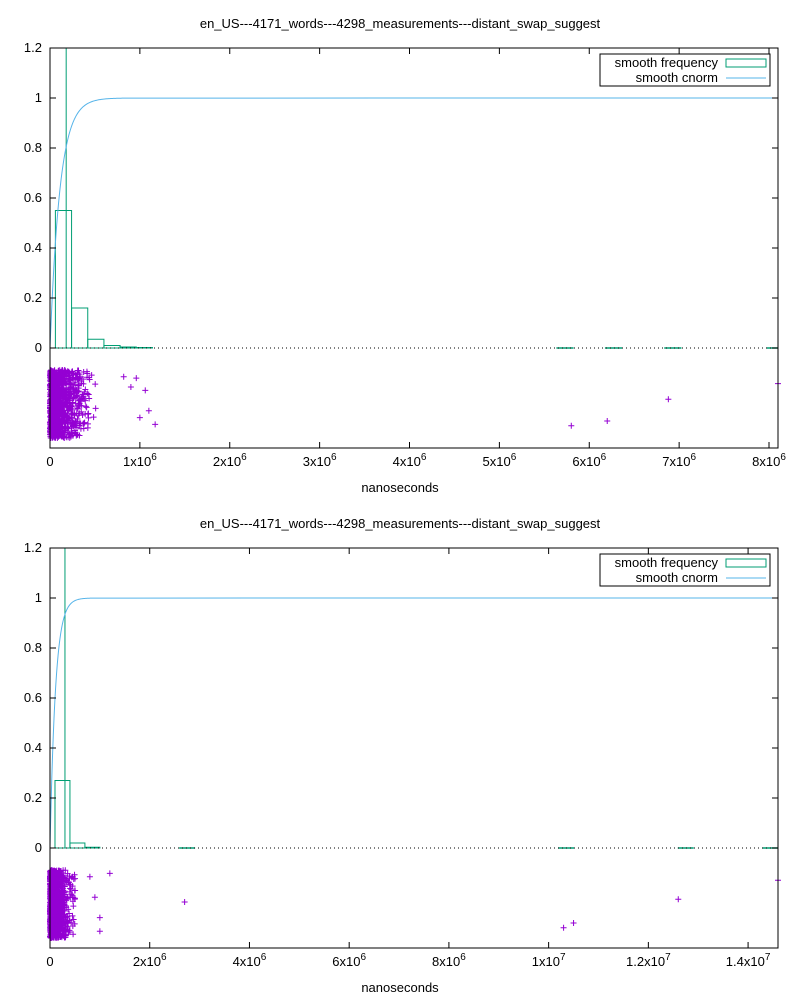 The height and width of the screenshot is (1005, 800). I want to click on x-tick-label: 6x10⁶, so click(589, 460).